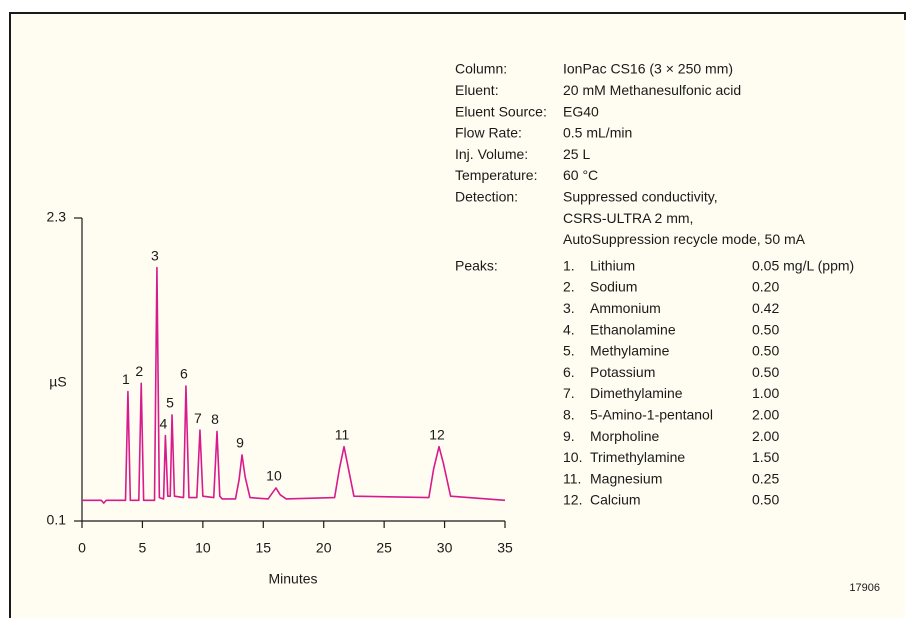 This screenshot has height=618, width=911. Describe the element at coordinates (215, 419) in the screenshot. I see `peak-label: 8` at that location.